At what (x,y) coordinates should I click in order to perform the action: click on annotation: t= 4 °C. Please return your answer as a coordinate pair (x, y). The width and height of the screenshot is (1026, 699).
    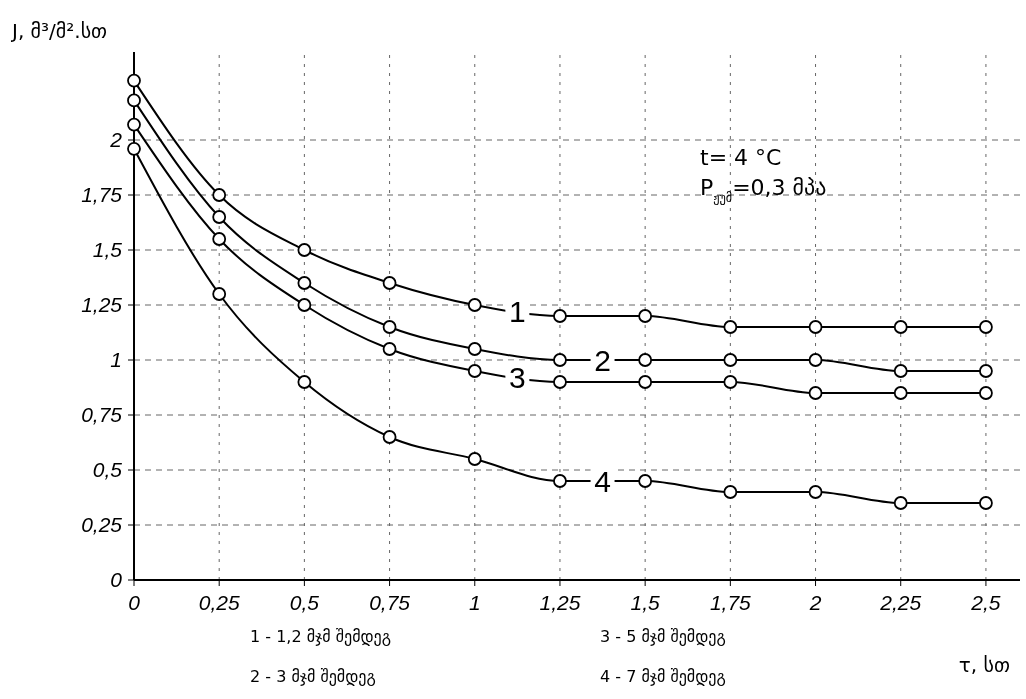
    Looking at the image, I should click on (741, 157).